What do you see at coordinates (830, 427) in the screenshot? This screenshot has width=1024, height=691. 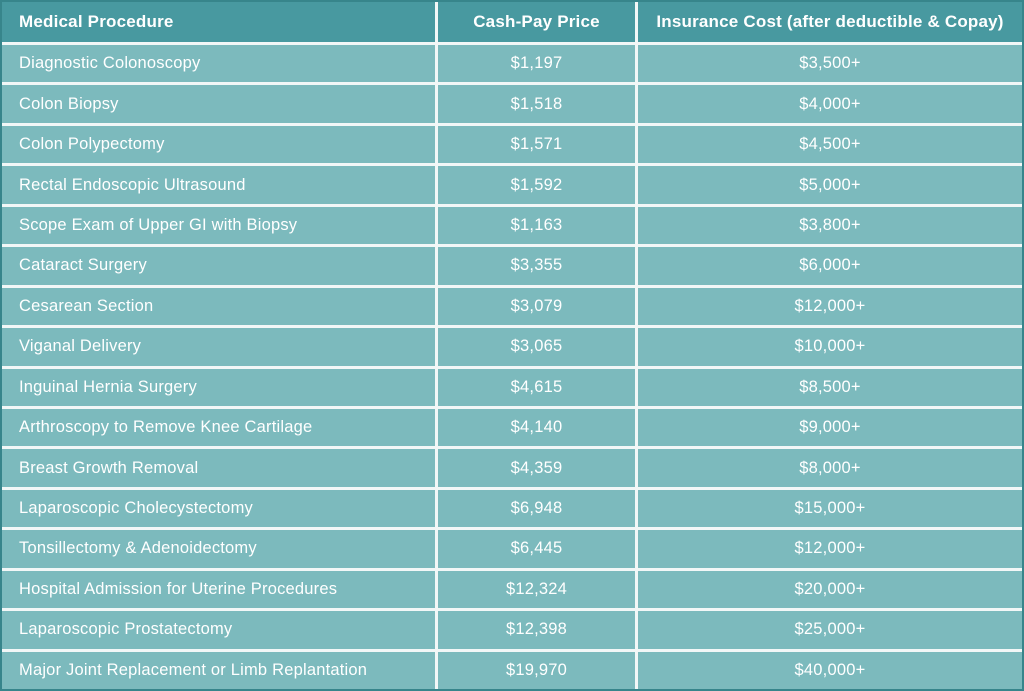 I see `insurance-cost-cell: $9,000+` at bounding box center [830, 427].